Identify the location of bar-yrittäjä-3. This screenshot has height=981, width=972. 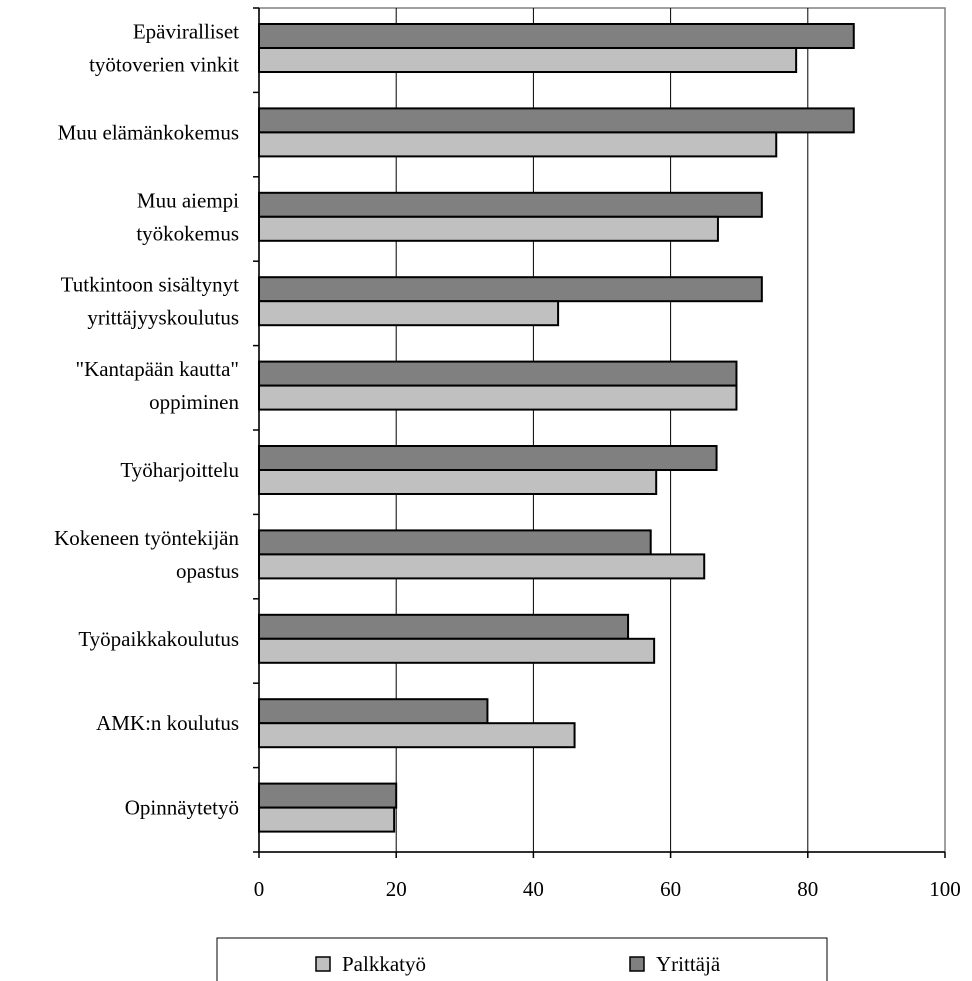
(510, 289).